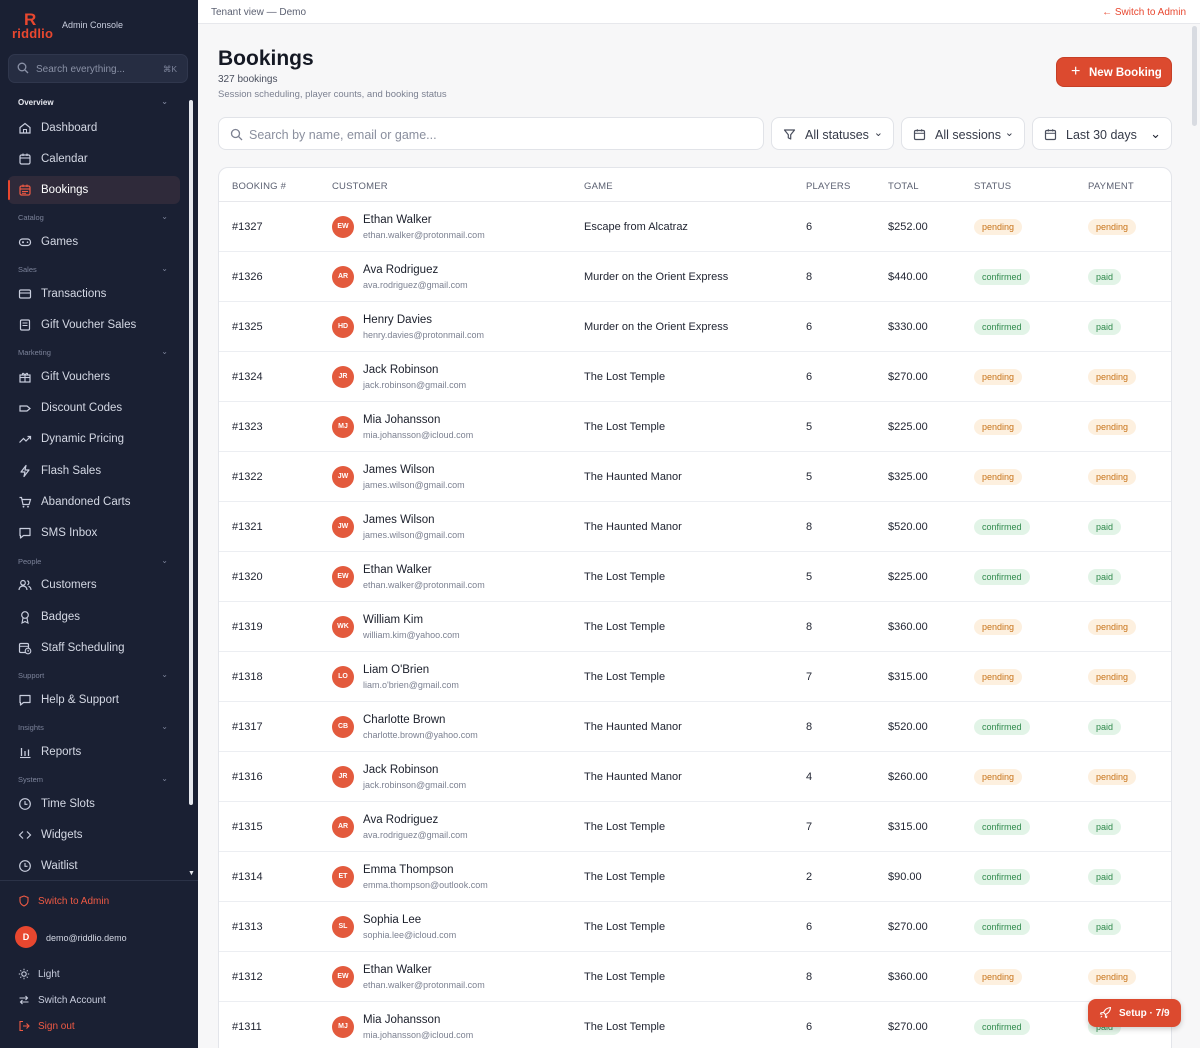 This screenshot has width=1200, height=1048. What do you see at coordinates (247, 277) in the screenshot?
I see `booking-id: #1326` at bounding box center [247, 277].